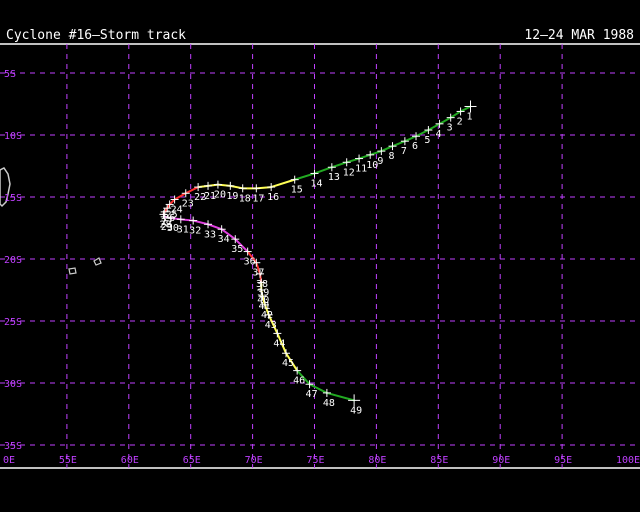  Describe the element at coordinates (68, 460) in the screenshot. I see `lon-label: 55E` at that location.